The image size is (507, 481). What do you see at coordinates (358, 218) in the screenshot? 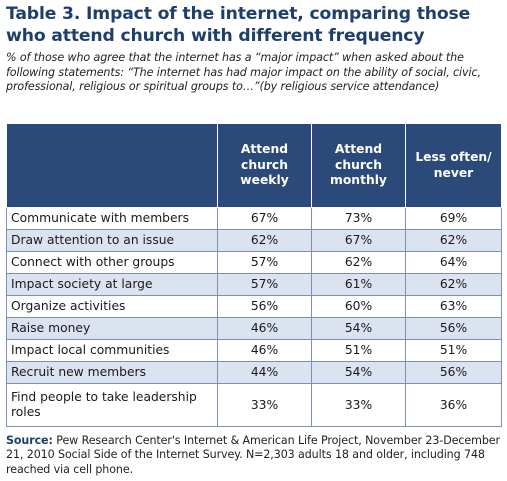
I see `cell-monthly: 73%` at bounding box center [358, 218].